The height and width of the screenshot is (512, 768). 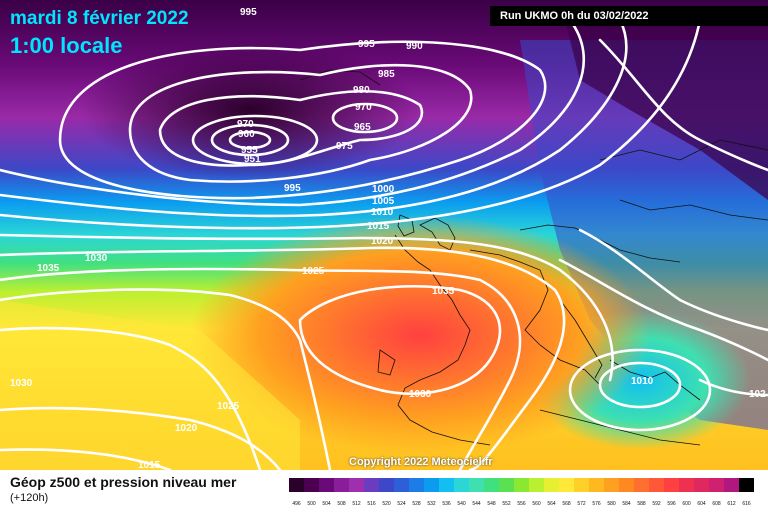 What do you see at coordinates (383, 189) in the screenshot?
I see `isobar-label: 1000` at bounding box center [383, 189].